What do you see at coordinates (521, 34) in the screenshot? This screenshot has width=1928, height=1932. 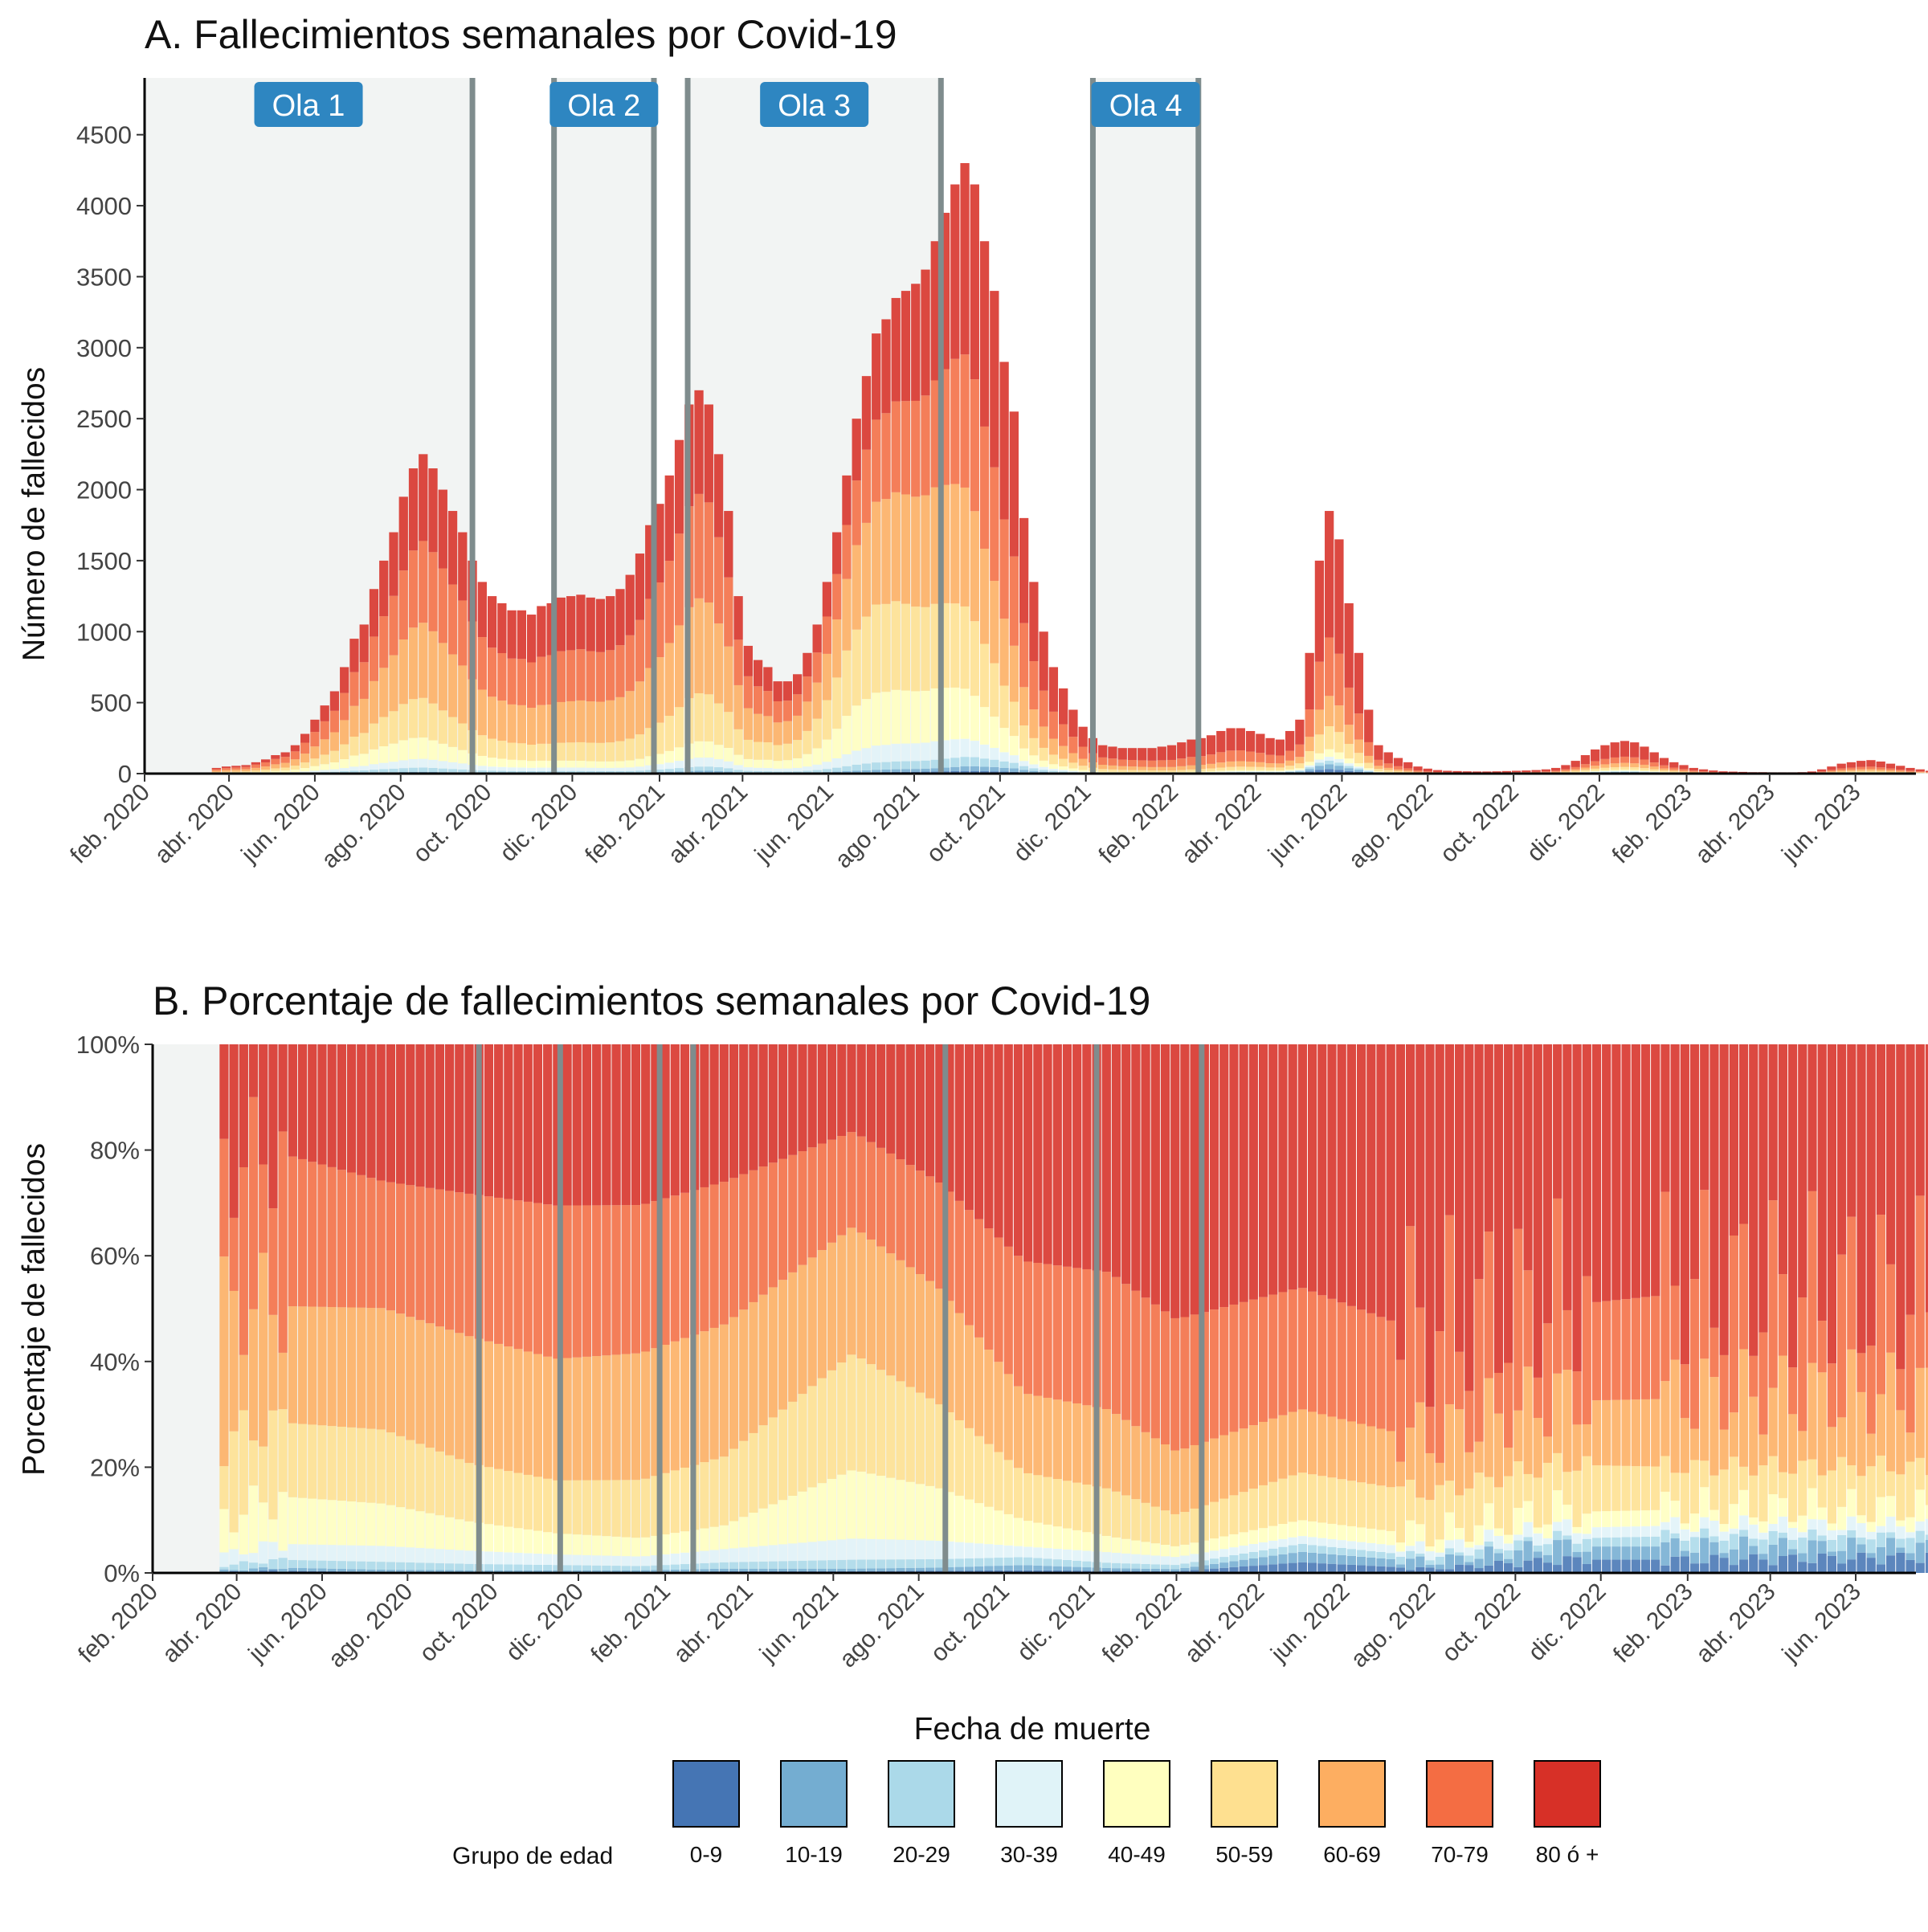 I see `panel-a-title: A. Fallecimientos semanales por Covid-19` at bounding box center [521, 34].